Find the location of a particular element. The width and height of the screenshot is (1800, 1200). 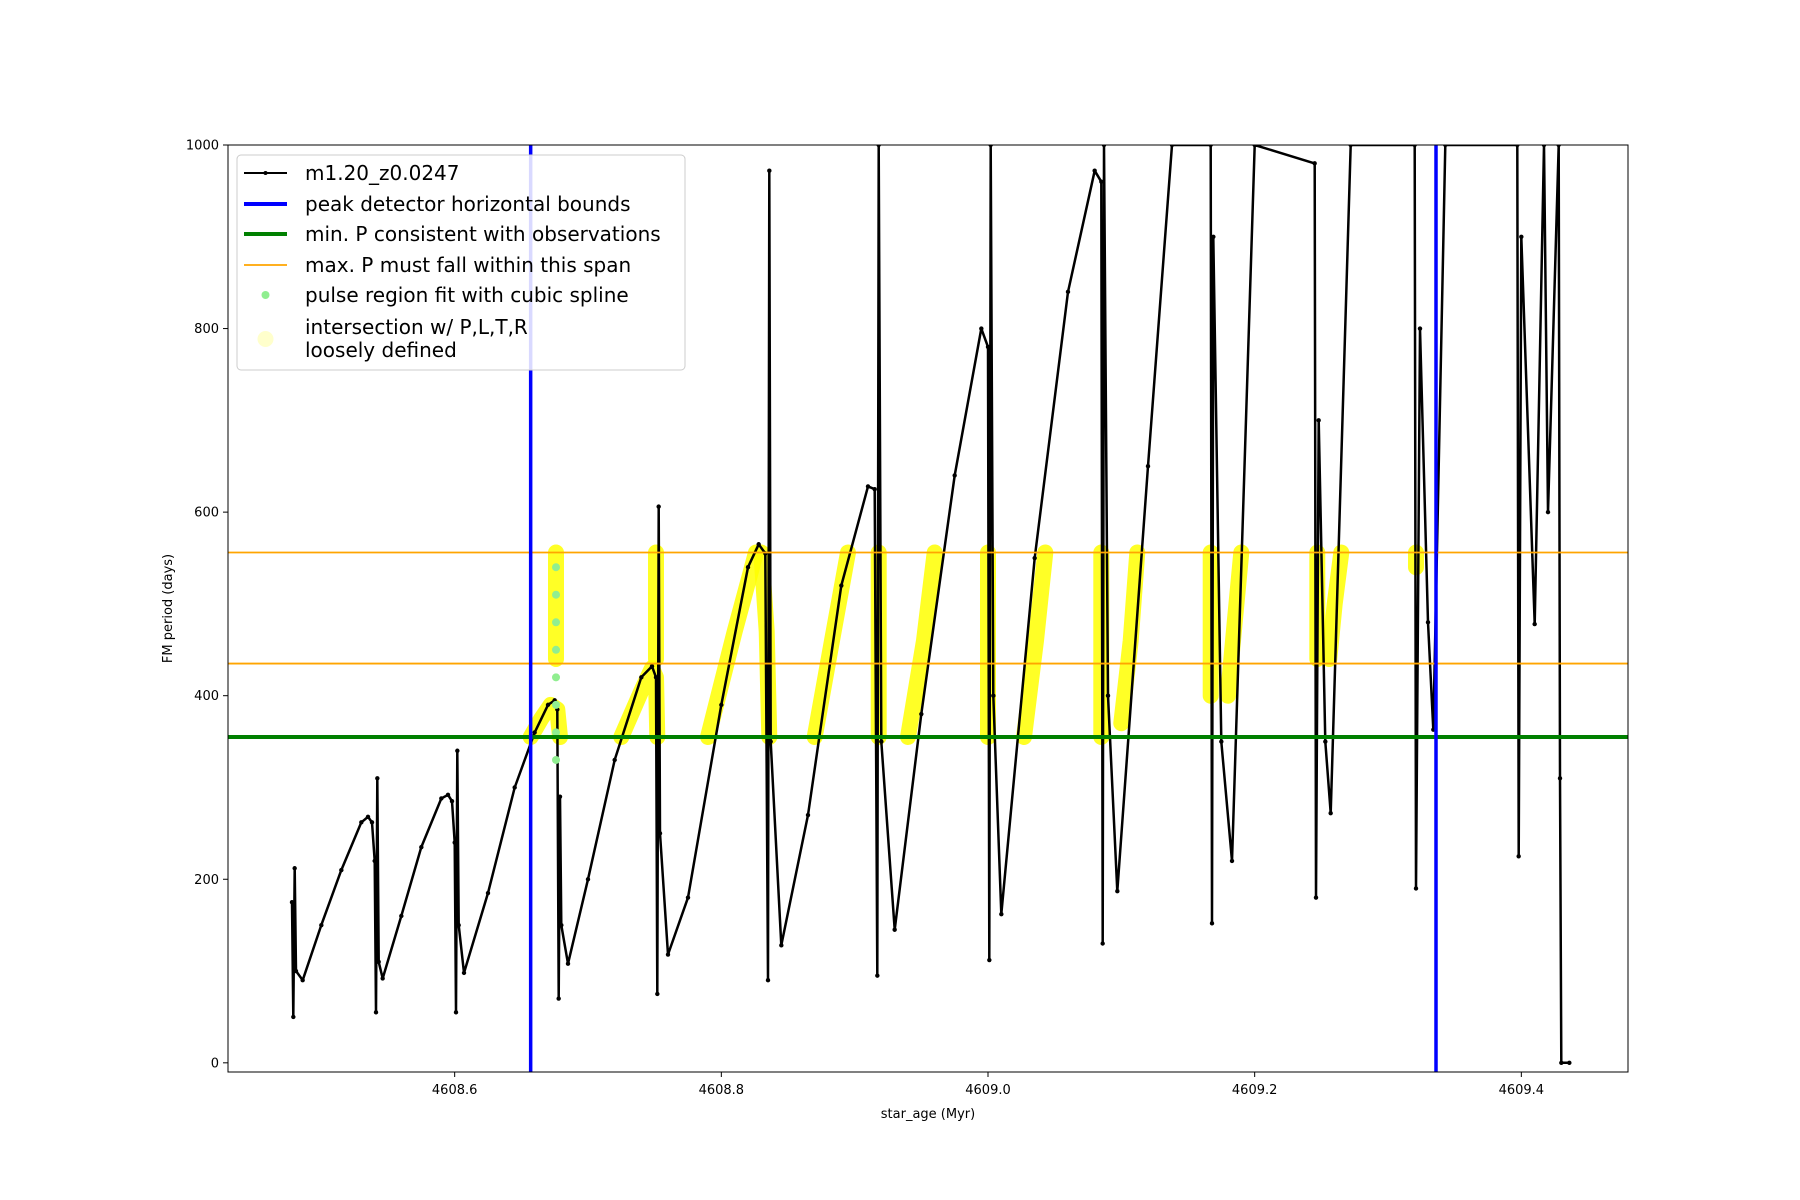

y-tick-label-5: 1000 is located at coordinates (202, 146).